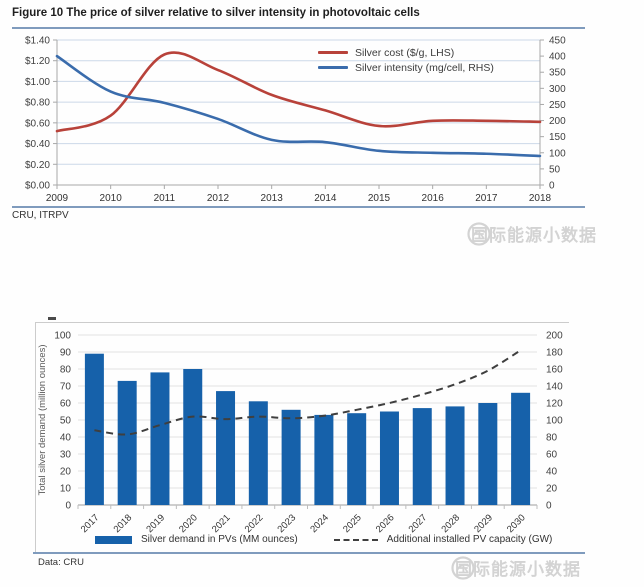 The image size is (644, 587). I want to click on watermark-top: 国际能源小数据, so click(531, 233).